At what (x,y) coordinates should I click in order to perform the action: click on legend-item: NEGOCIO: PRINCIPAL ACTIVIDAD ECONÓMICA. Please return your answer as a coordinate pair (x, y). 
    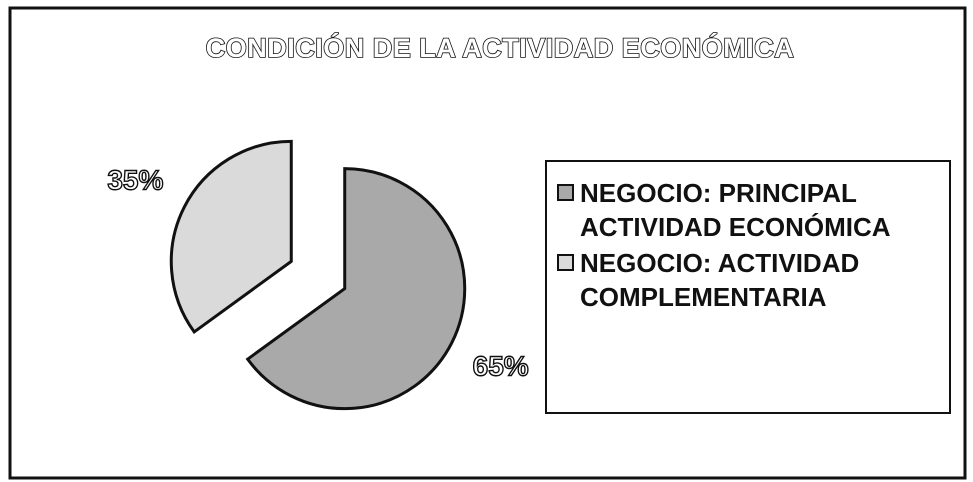
    Looking at the image, I should click on (749, 210).